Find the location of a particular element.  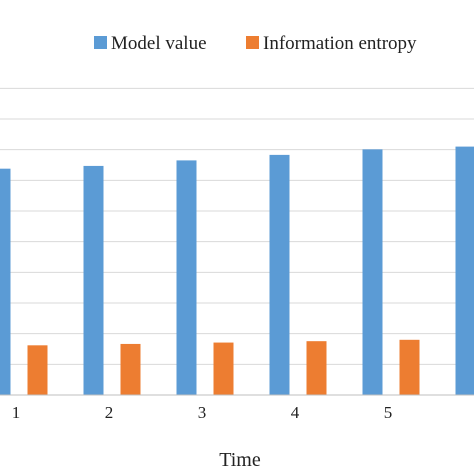

x-tick-label: 2 is located at coordinates (109, 412).